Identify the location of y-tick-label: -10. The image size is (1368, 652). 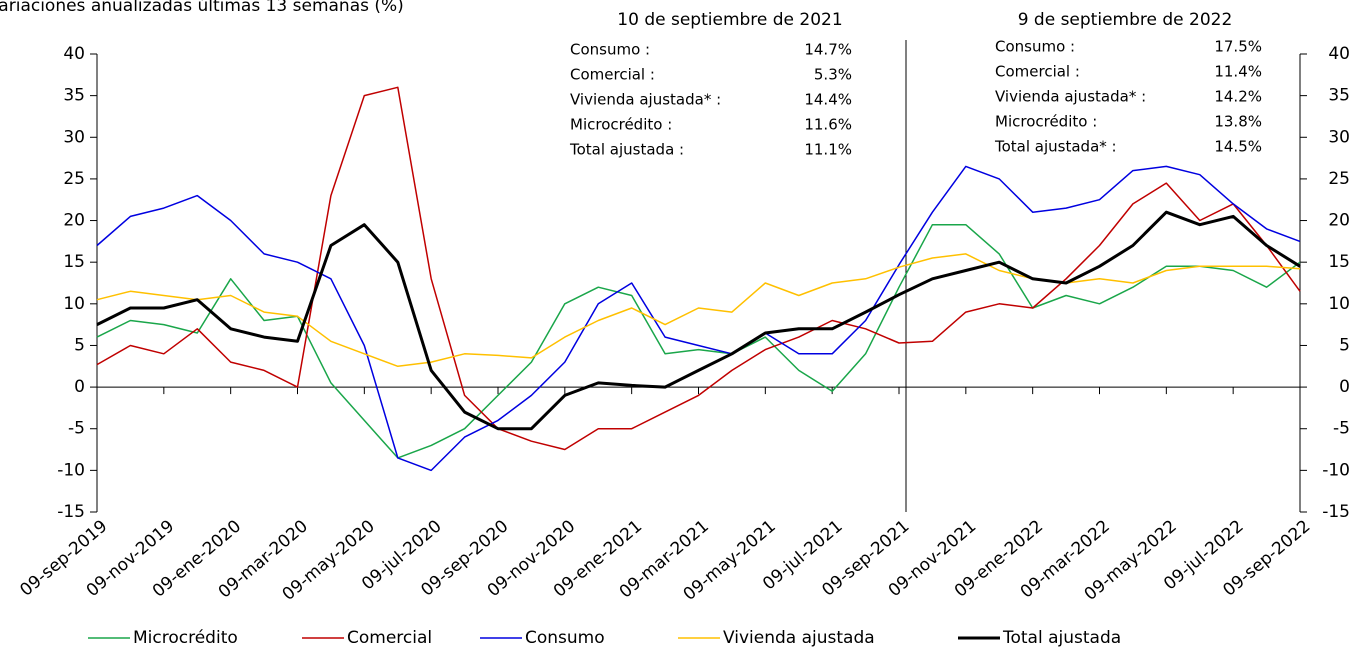
(71, 470).